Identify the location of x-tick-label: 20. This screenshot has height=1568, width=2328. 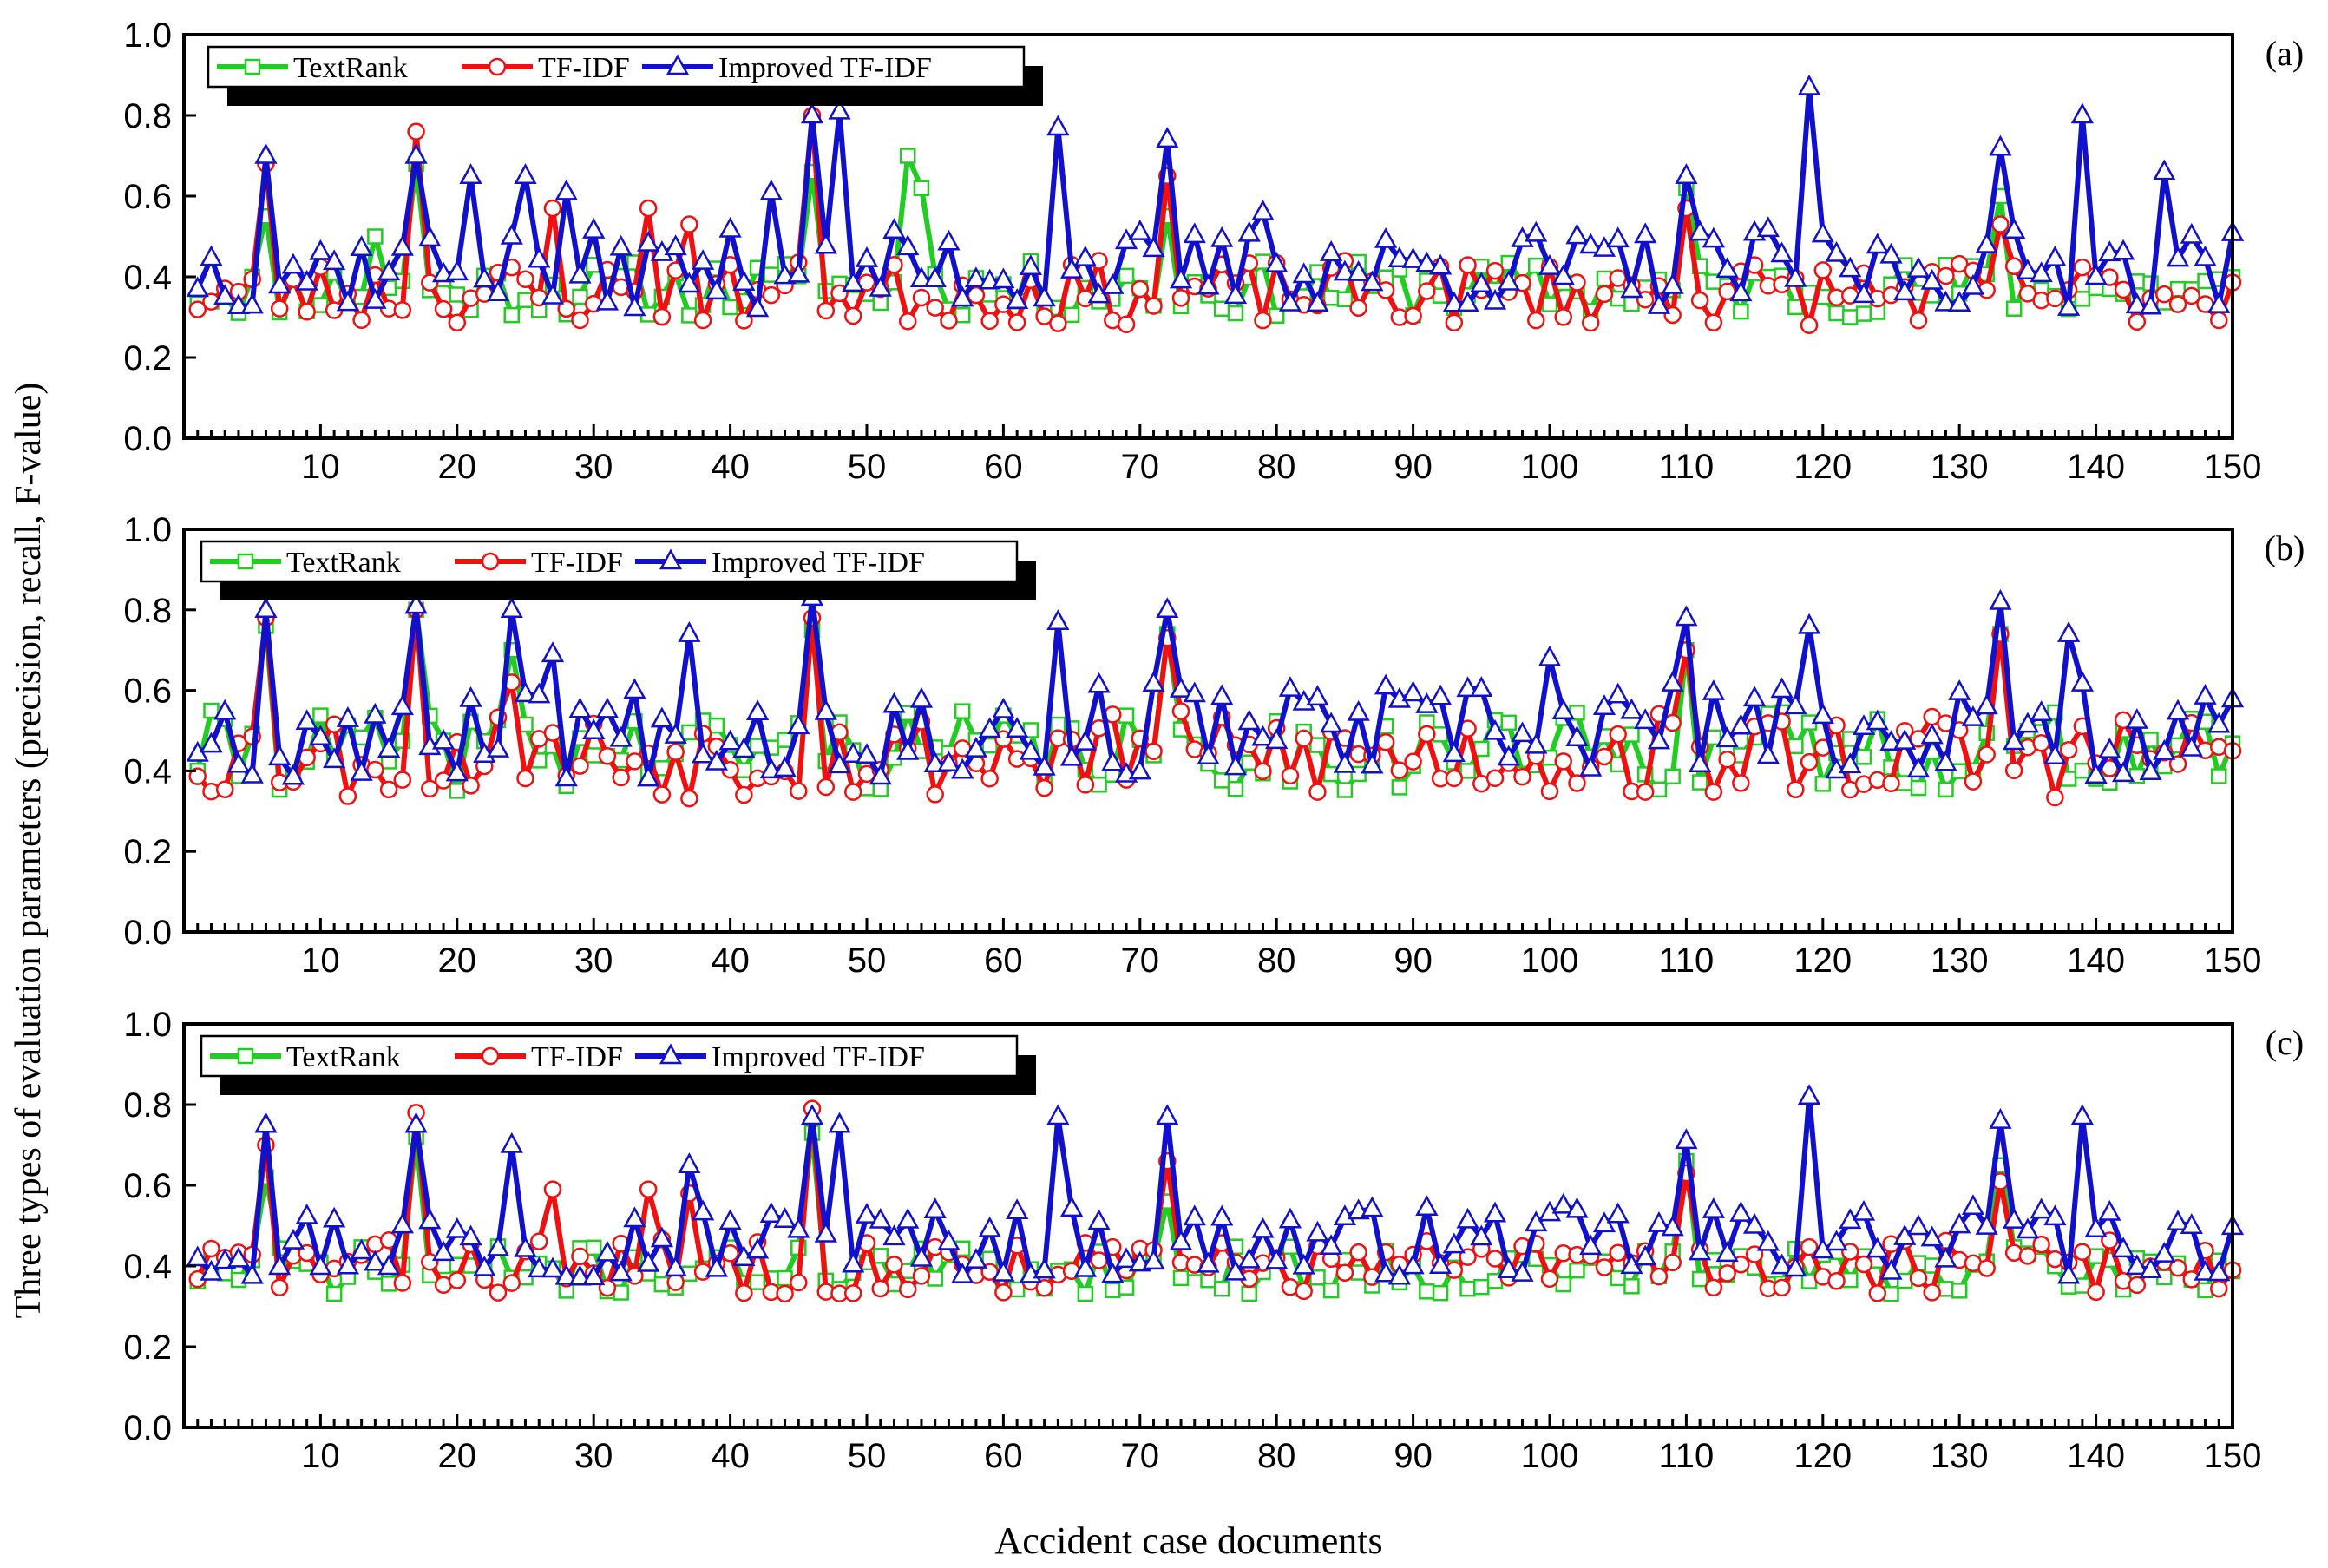
(457, 467).